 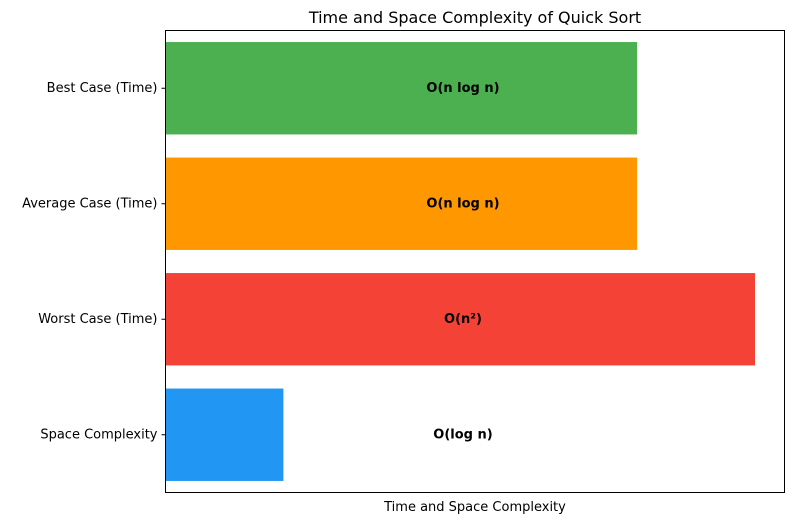 I want to click on bar-average-case-time, so click(x=401, y=203).